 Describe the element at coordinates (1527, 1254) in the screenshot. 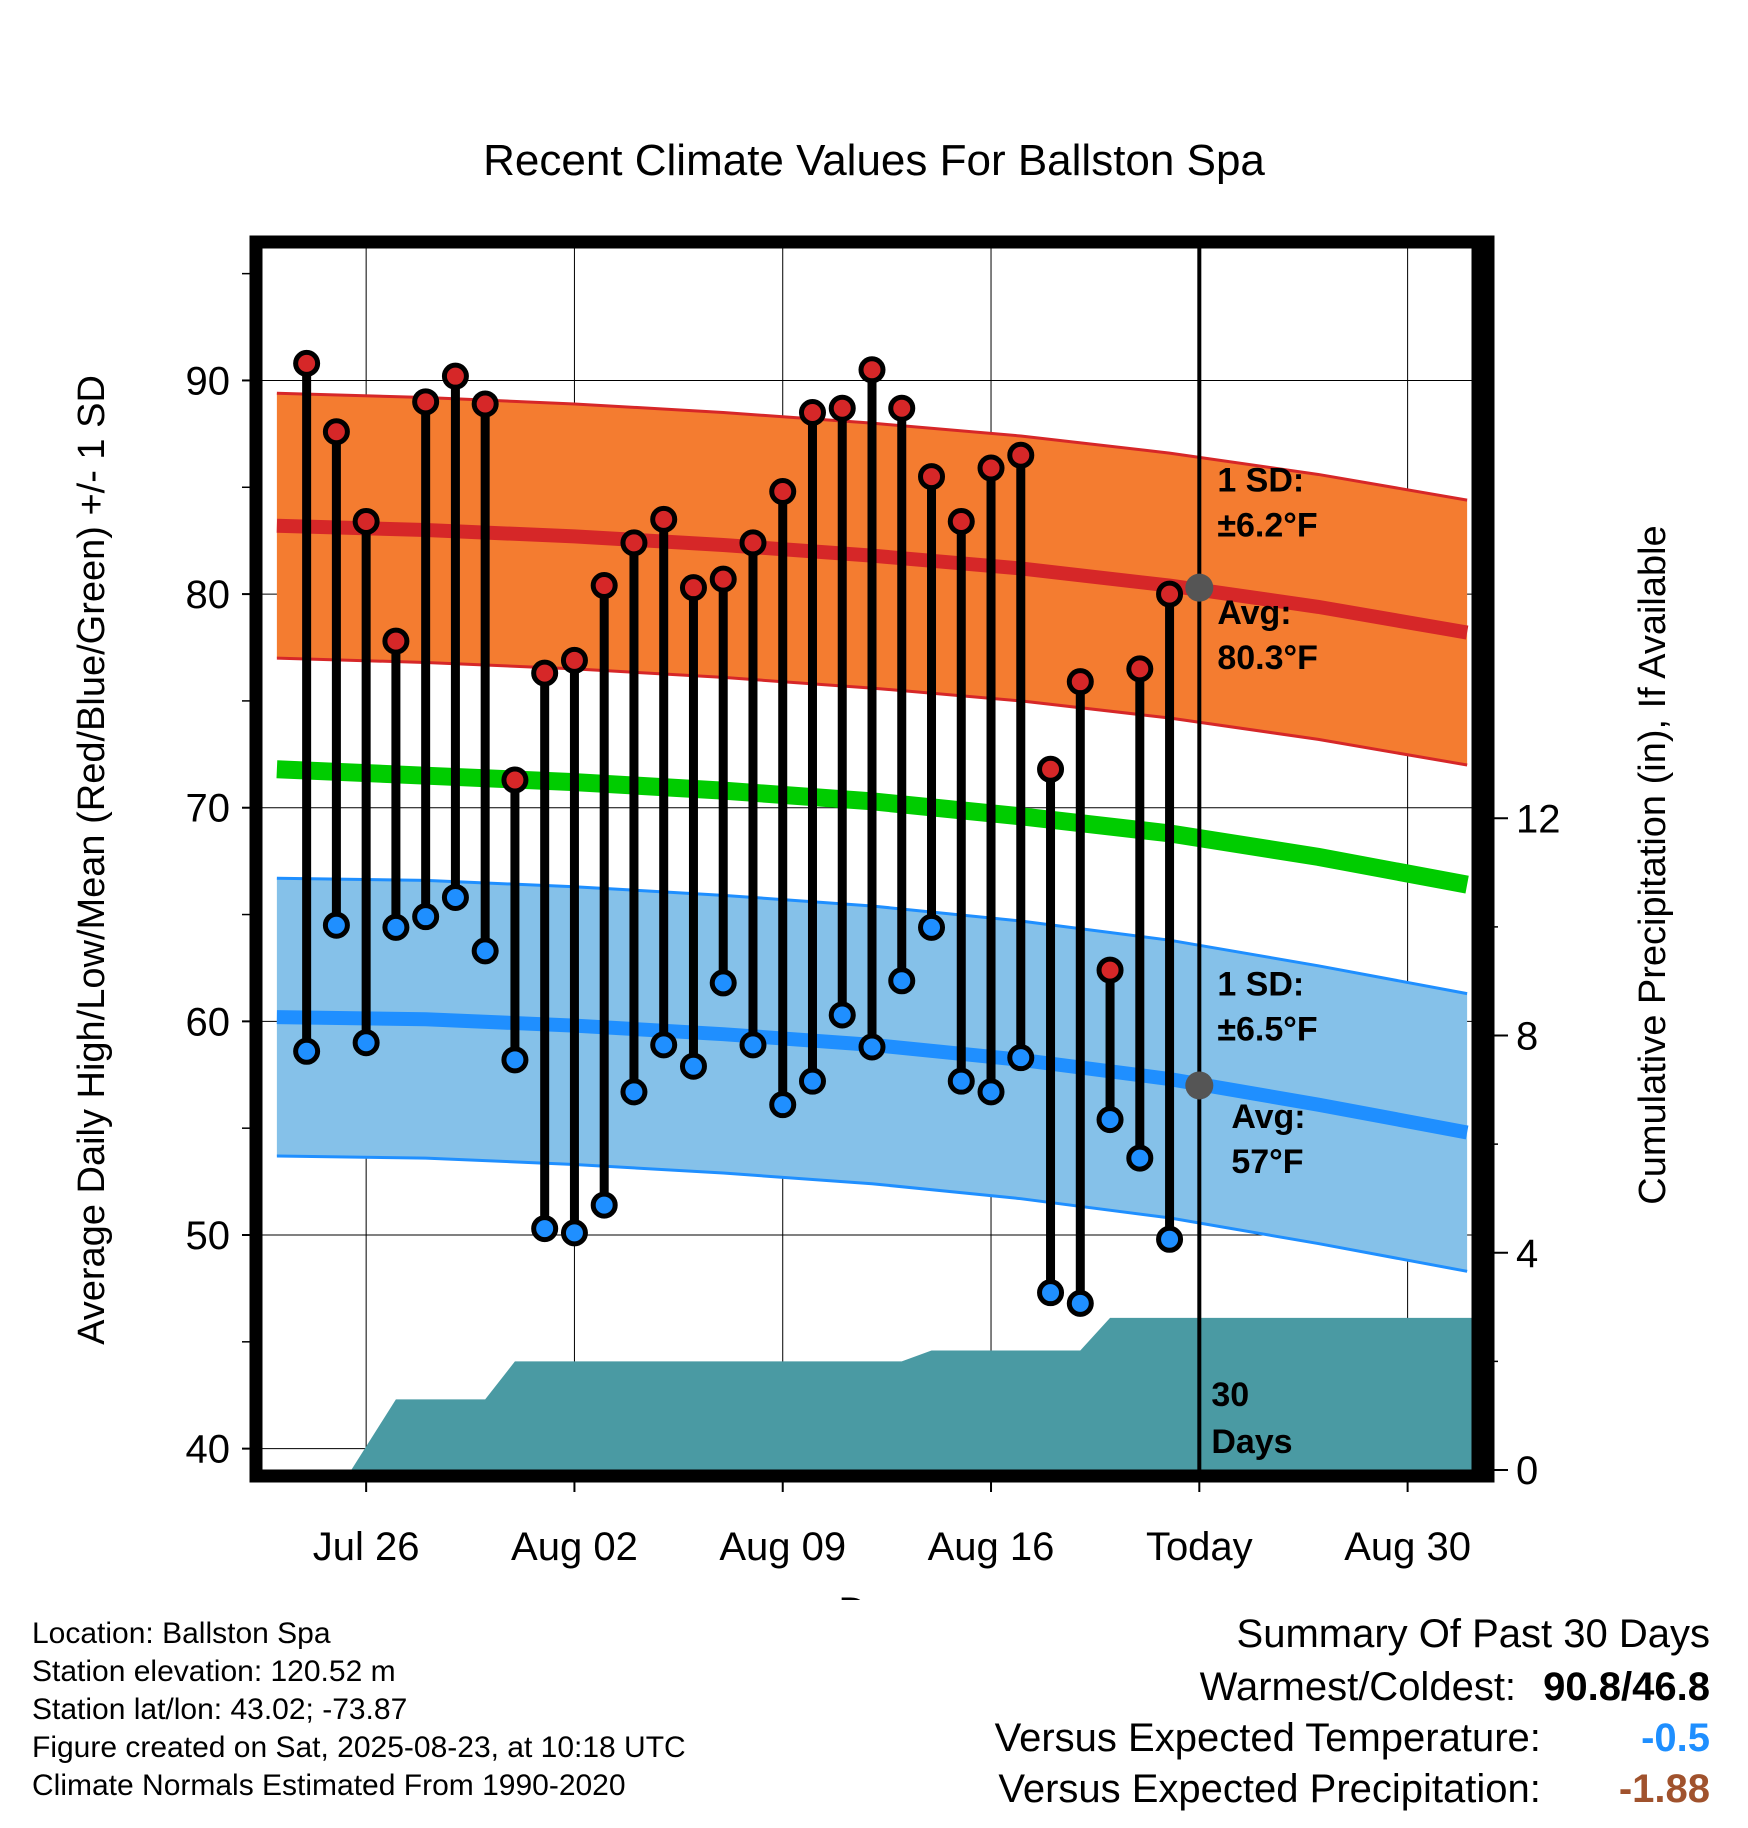

I see `y2-tick-label: 4` at that location.